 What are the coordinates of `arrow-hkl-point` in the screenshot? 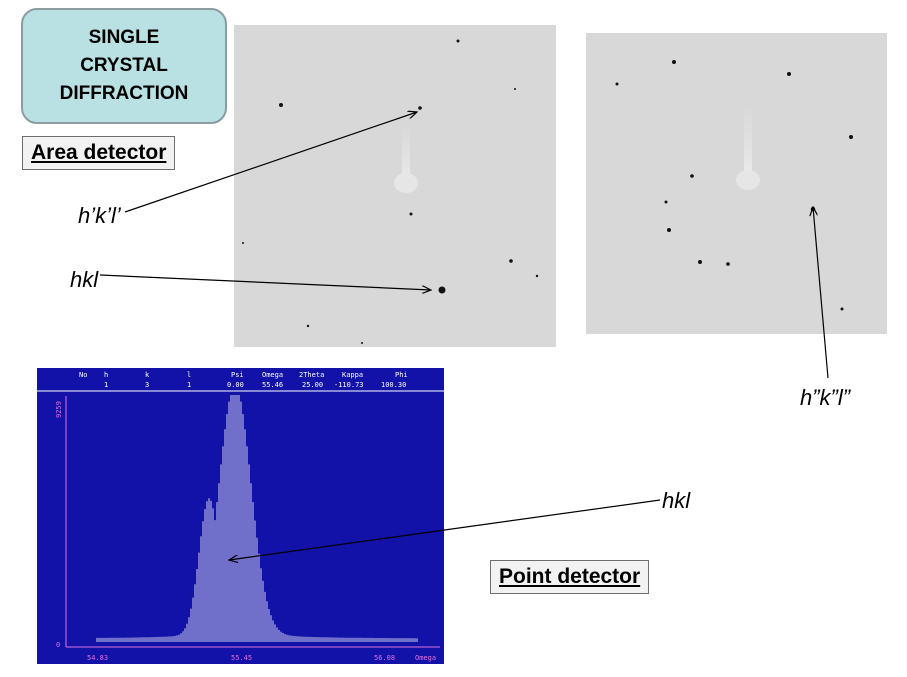 It's located at (445, 529).